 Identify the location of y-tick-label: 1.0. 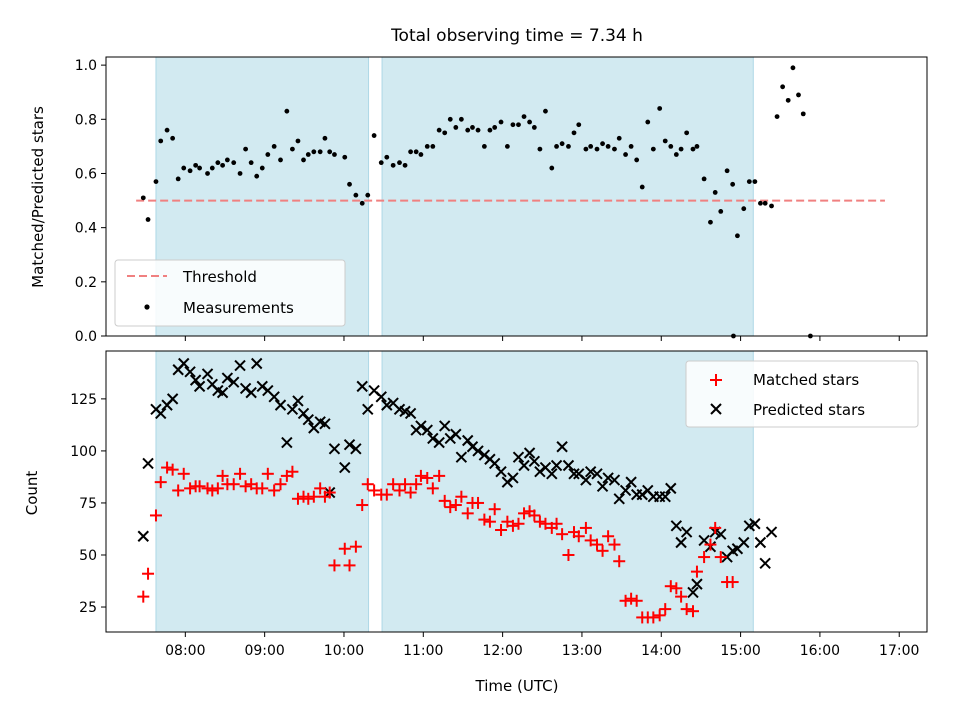
(86, 66).